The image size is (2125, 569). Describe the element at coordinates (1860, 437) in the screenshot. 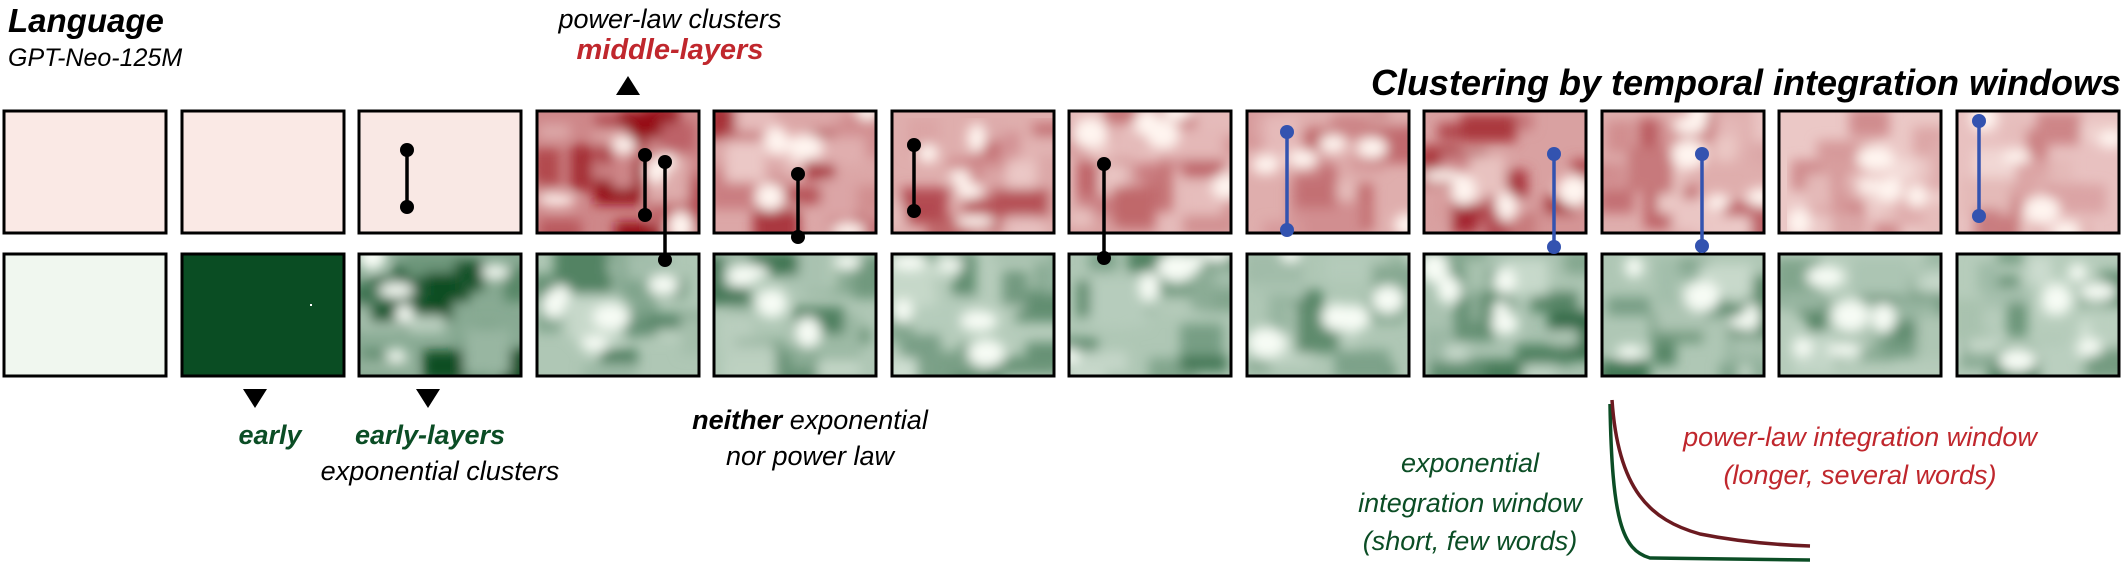

I see `power-law-legend-line-1: power-law integration window` at that location.